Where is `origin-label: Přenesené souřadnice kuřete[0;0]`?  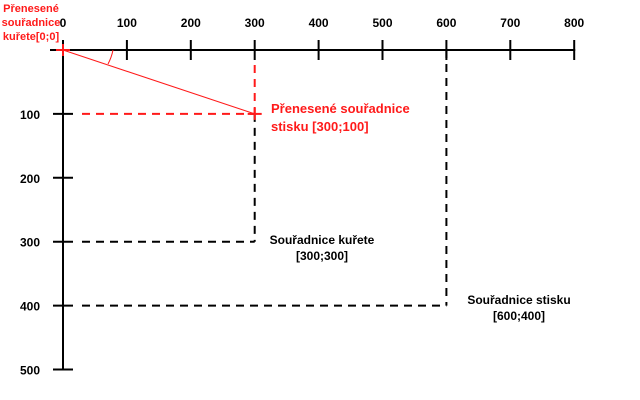
origin-label: Přenesené souřadnice kuřete[0;0] is located at coordinates (31, 23).